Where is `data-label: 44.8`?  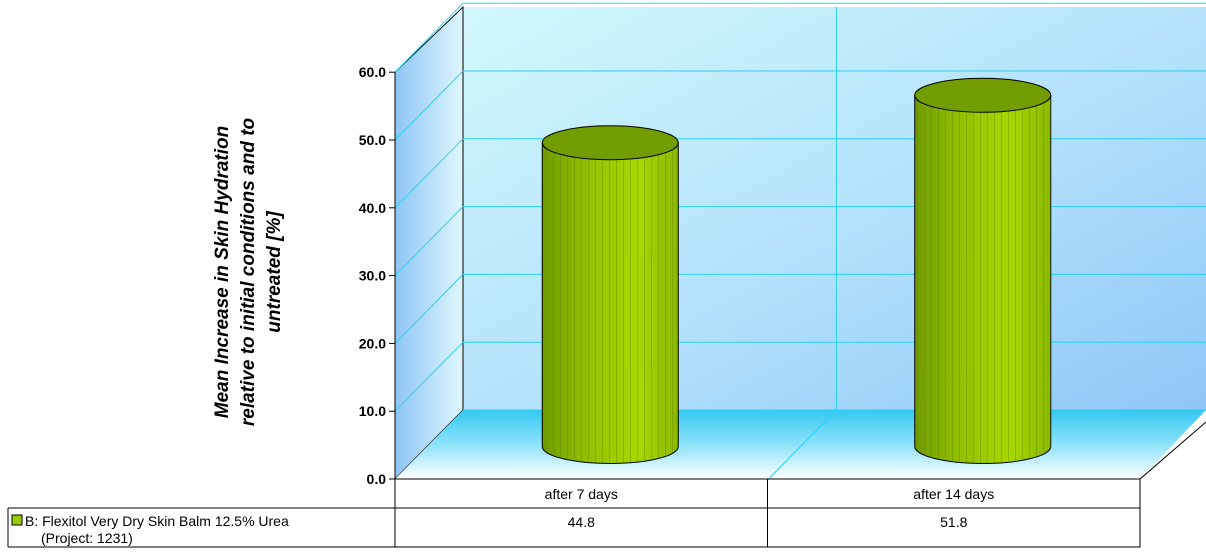 data-label: 44.8 is located at coordinates (581, 522).